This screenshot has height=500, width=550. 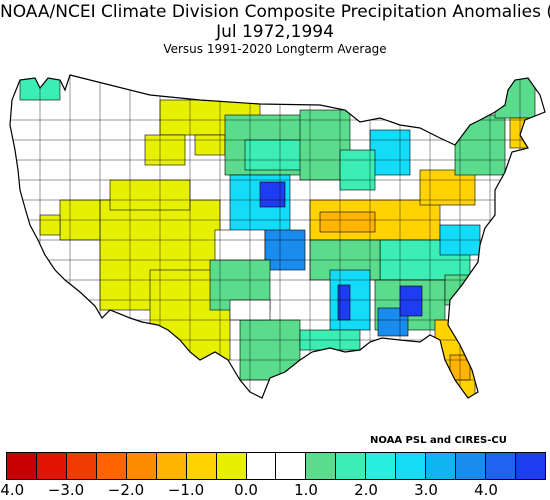 I want to click on division-pennsylvania, so click(x=447, y=187).